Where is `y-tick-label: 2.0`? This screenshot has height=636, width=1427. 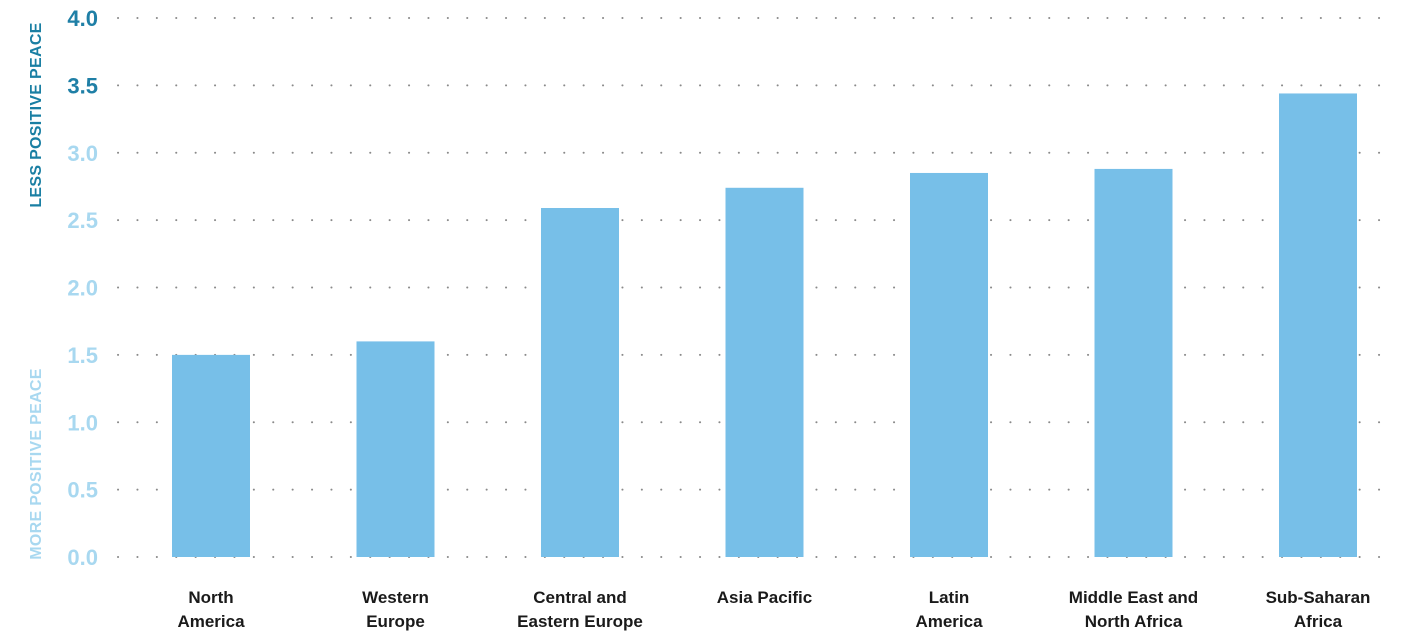
y-tick-label: 2.0 is located at coordinates (82, 288).